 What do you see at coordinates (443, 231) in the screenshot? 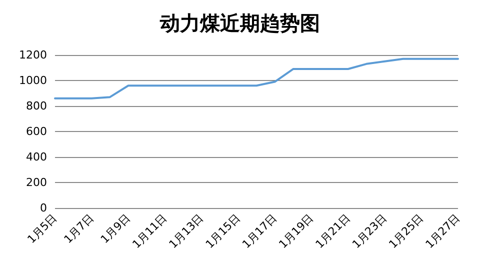
I see `x-tick-label: 1月27日` at bounding box center [443, 231].